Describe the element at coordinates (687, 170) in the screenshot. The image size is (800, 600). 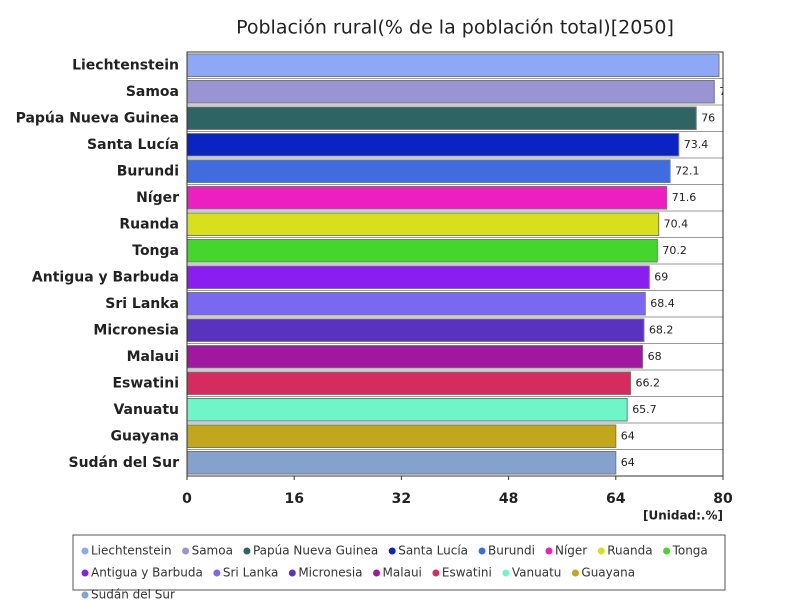
I see `value-label: 72.1` at that location.